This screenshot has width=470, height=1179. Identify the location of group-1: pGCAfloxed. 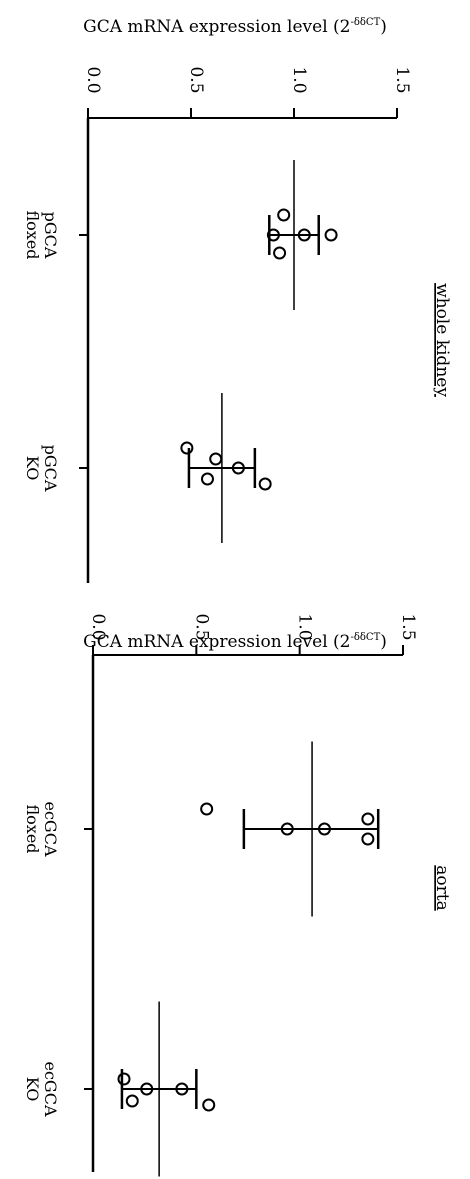
(180, 235).